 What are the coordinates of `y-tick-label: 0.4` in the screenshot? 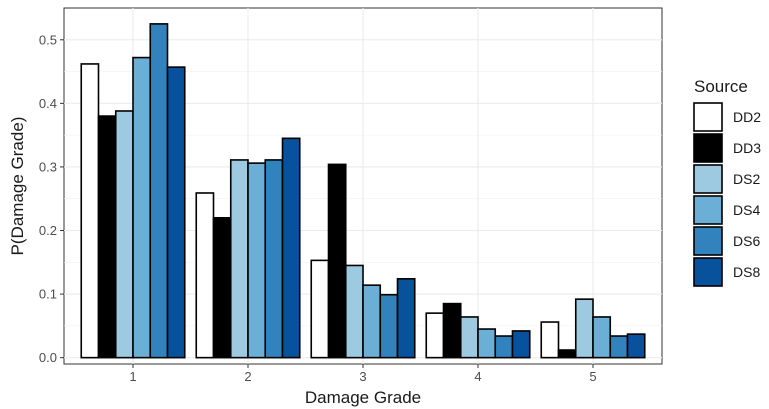 It's located at (48, 103).